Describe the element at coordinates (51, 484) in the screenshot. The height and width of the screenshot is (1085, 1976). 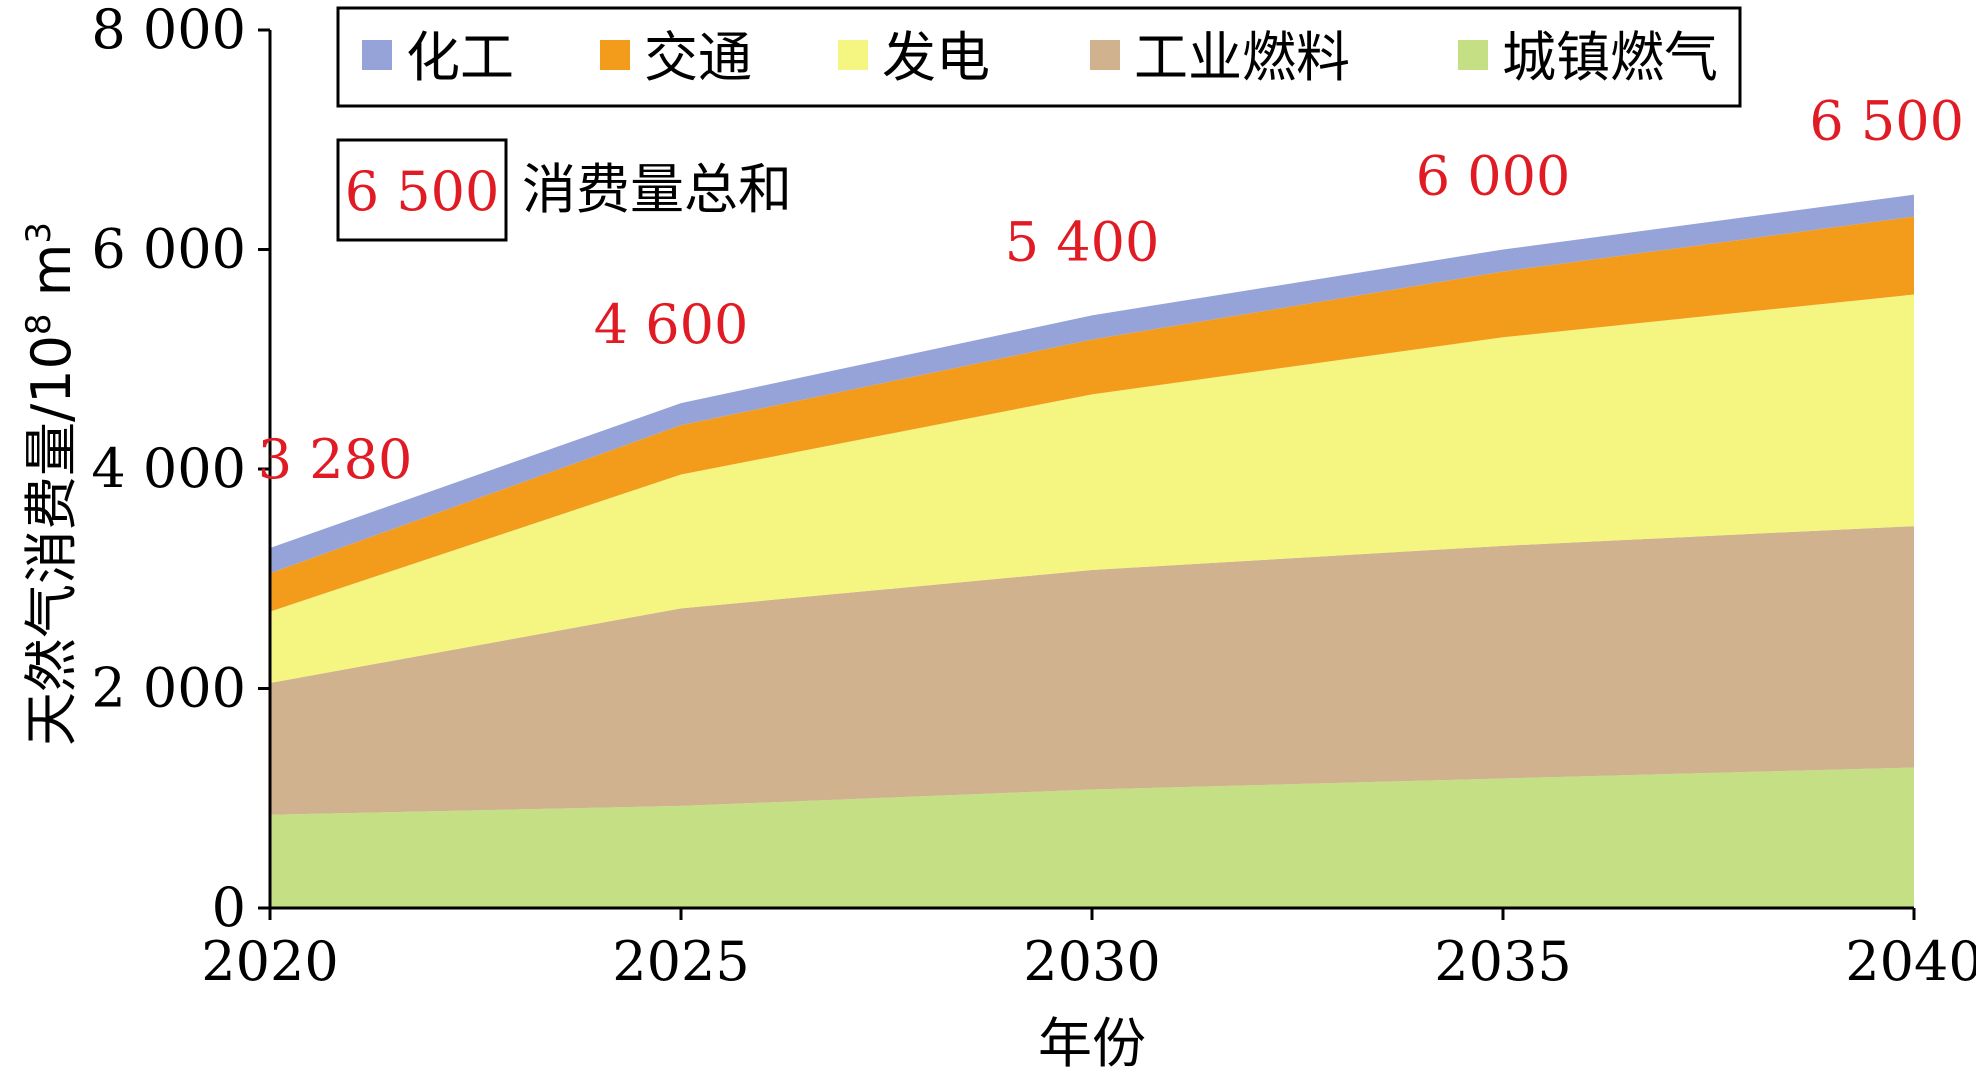
I see `y-axis-title: 天然气消费量/108 m3` at that location.